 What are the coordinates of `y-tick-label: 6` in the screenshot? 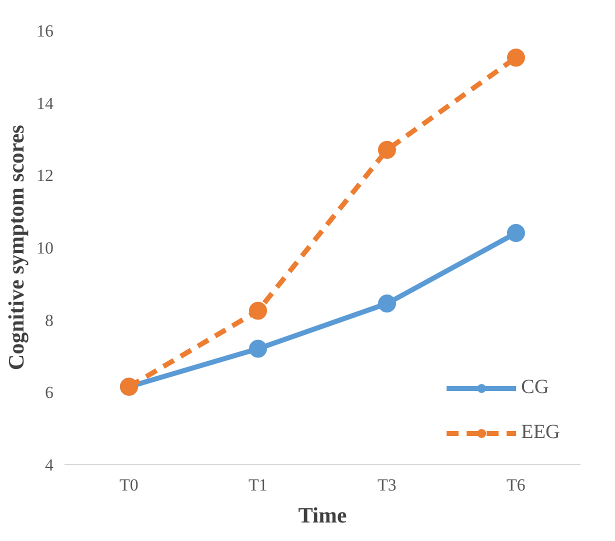 It's located at (49, 392).